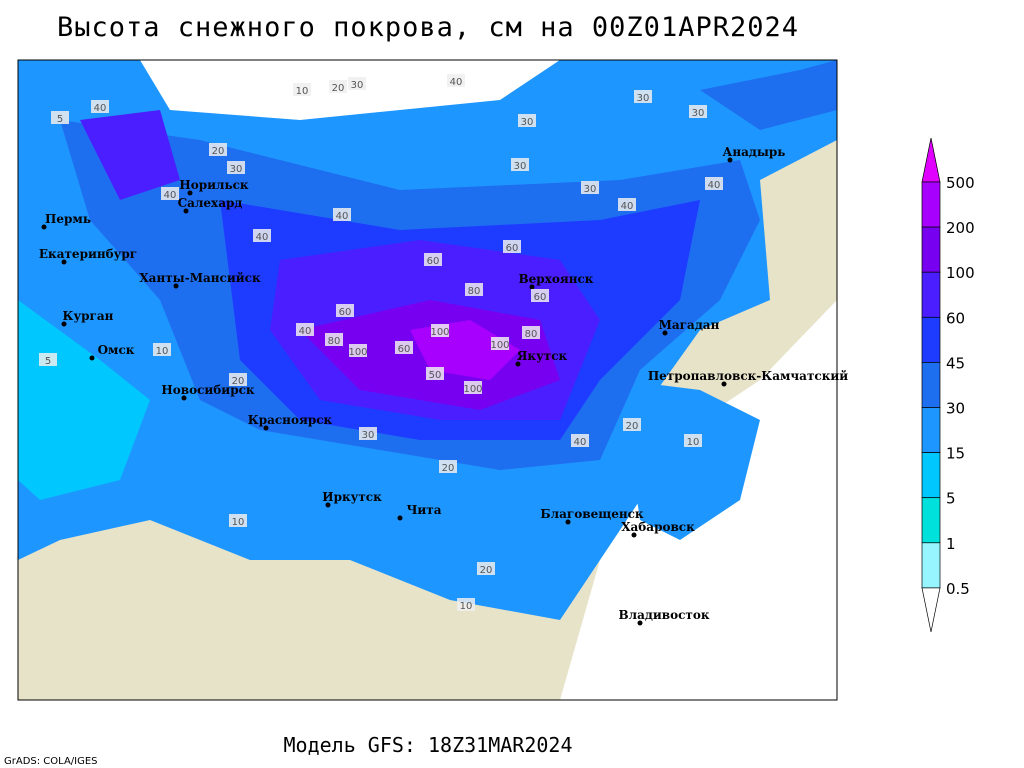  What do you see at coordinates (955, 454) in the screenshot?
I see `colorbar-label: 15` at bounding box center [955, 454].